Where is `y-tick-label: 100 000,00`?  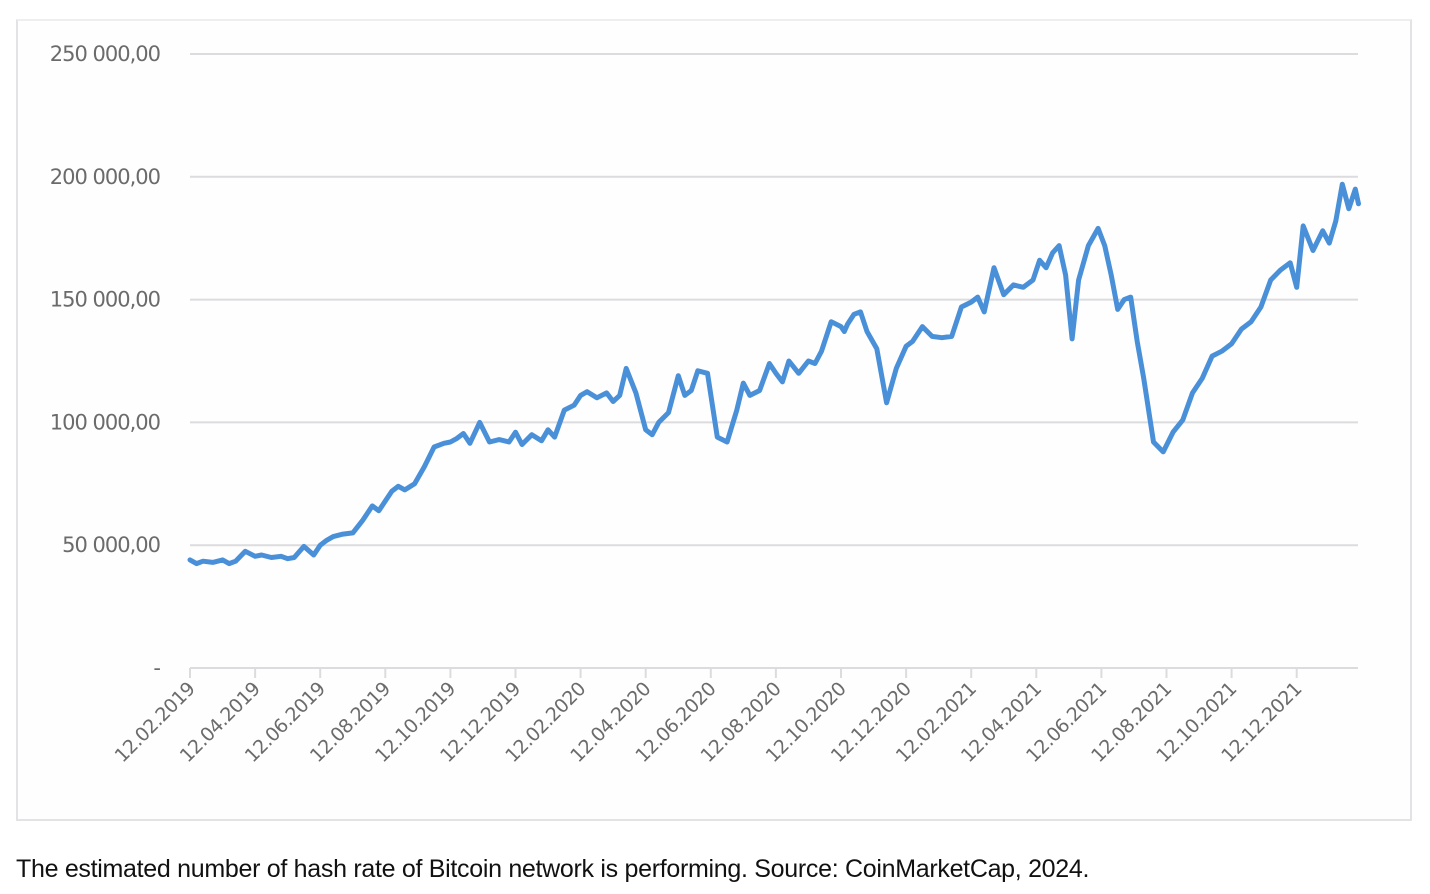
y-tick-label: 100 000,00 is located at coordinates (105, 422).